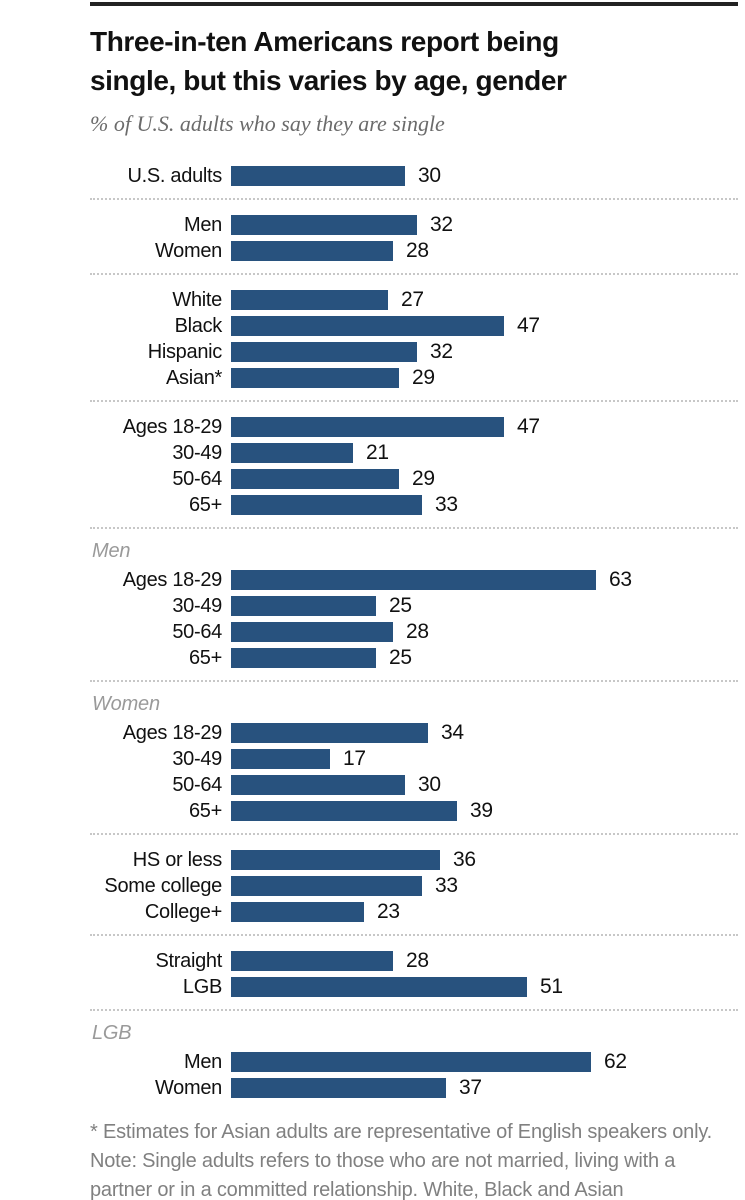  I want to click on bar-row: 30-49 17, so click(414, 759).